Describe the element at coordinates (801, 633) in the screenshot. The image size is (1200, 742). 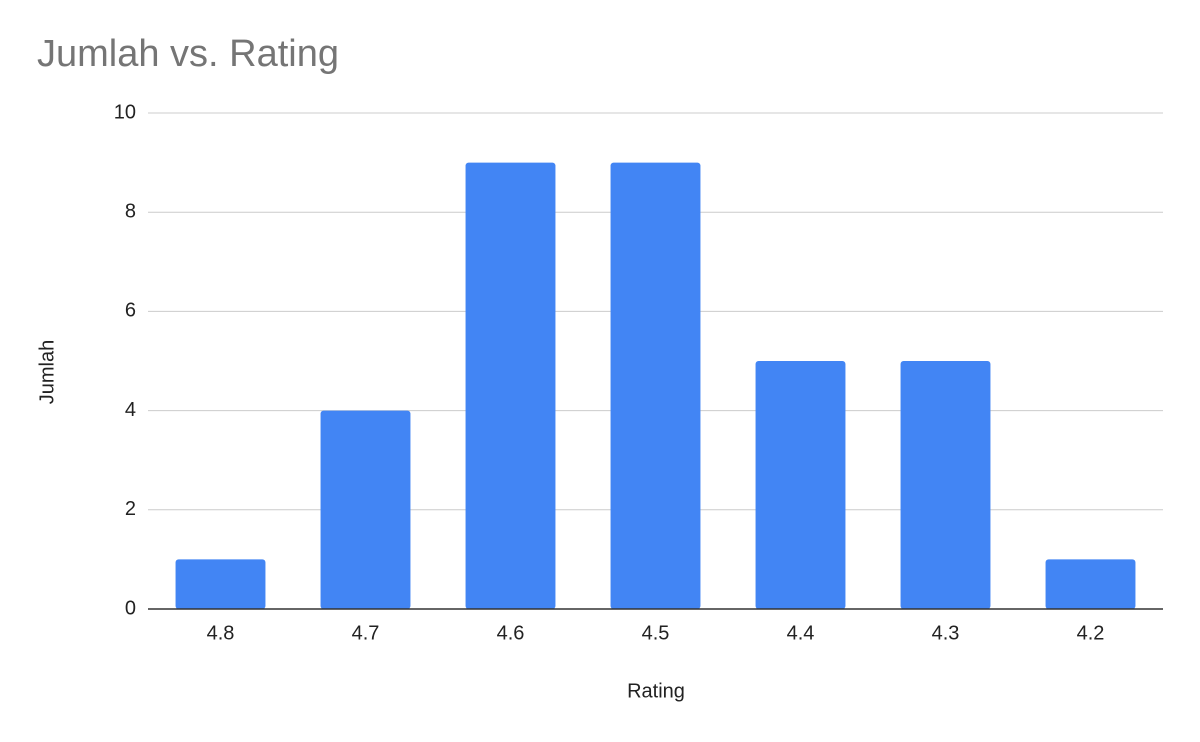
I see `x-tick-label: 4.4` at that location.